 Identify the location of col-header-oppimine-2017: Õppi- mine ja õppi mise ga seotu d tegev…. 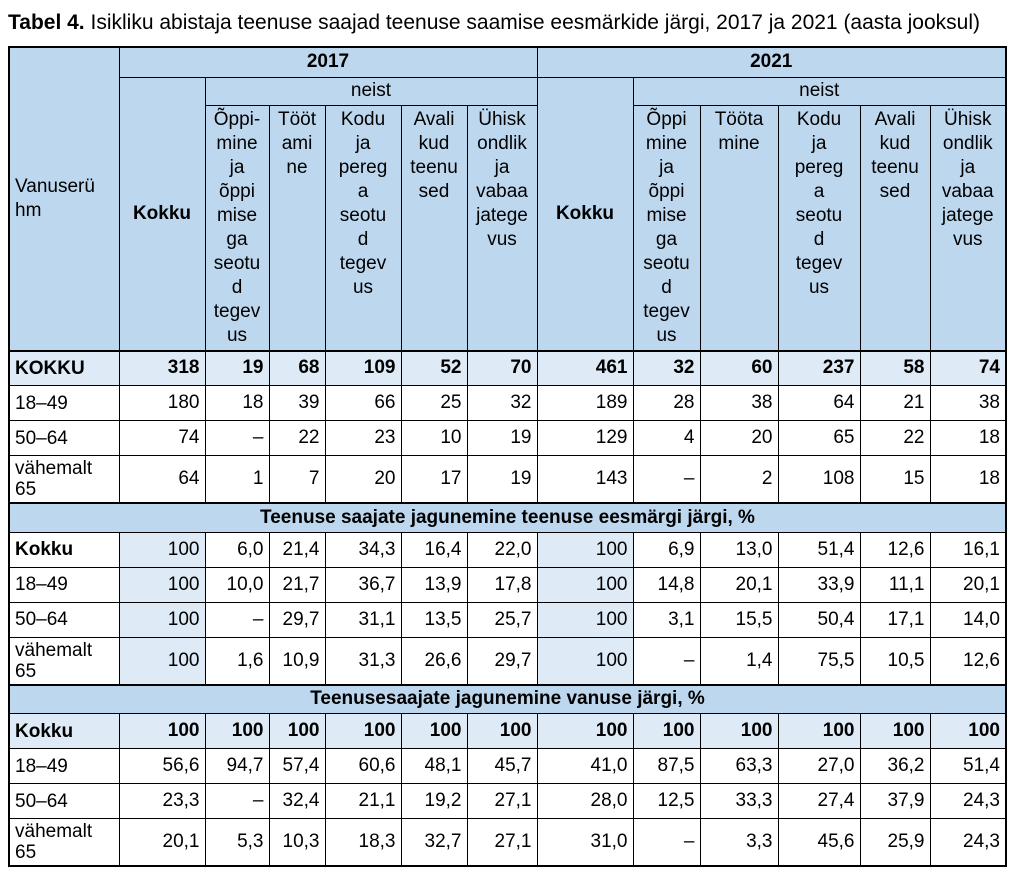
(237, 227).